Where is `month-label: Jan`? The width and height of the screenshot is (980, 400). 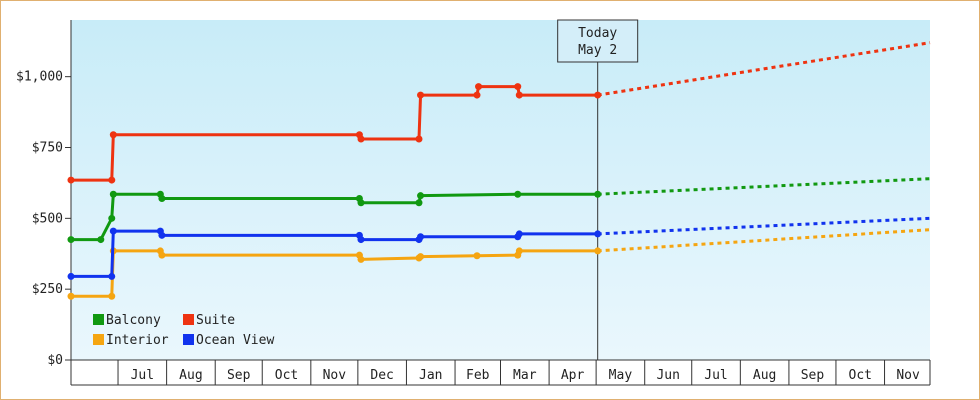 month-label: Jan is located at coordinates (430, 375).